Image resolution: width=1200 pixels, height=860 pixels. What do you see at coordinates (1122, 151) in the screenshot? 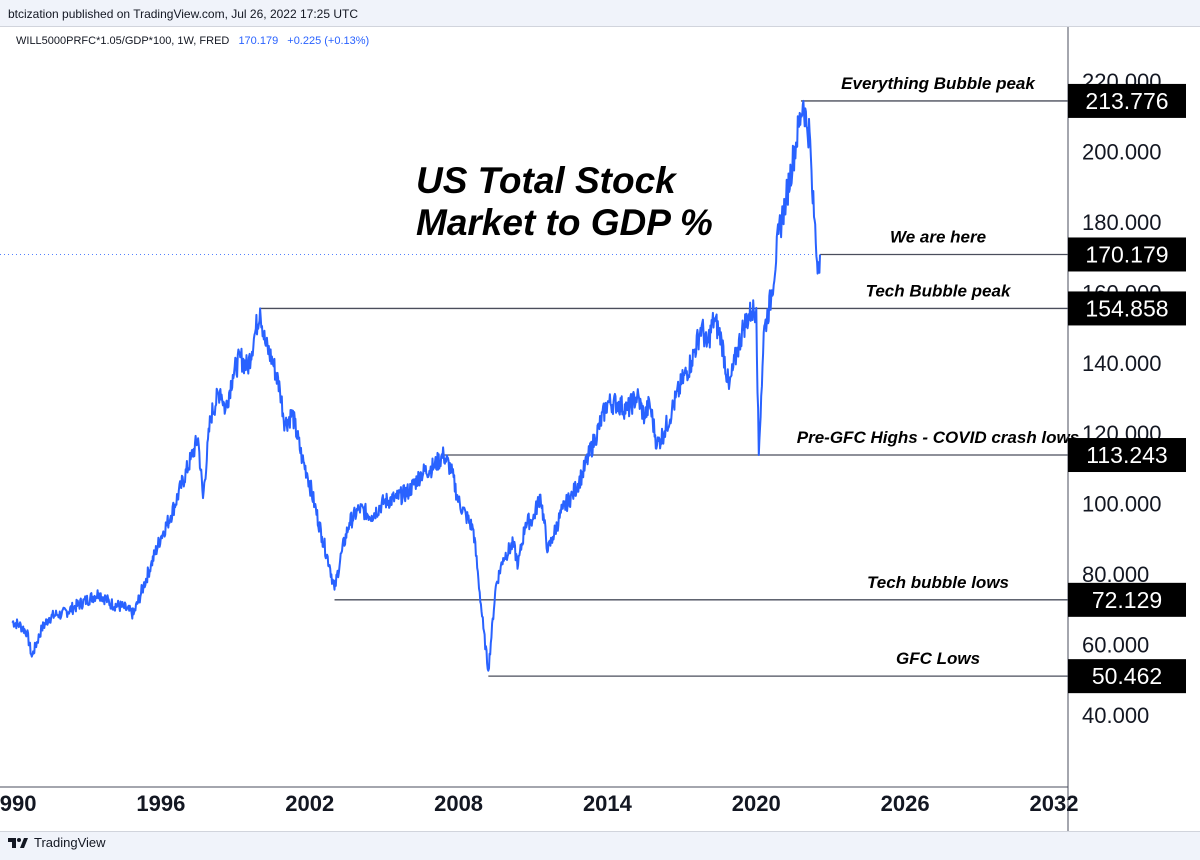
I see `y-tick-label: 200.000` at bounding box center [1122, 151].